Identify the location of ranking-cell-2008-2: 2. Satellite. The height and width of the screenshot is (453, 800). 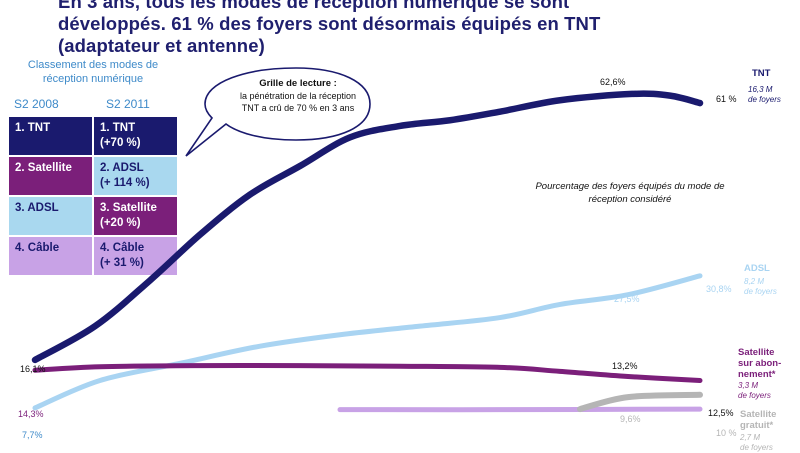
(50, 176).